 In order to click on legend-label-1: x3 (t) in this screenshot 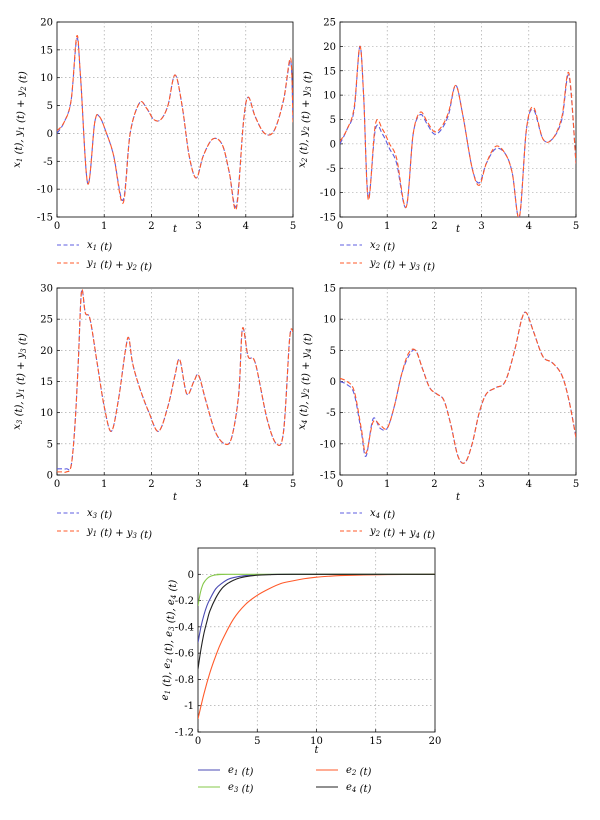, I will do `click(99, 514)`.